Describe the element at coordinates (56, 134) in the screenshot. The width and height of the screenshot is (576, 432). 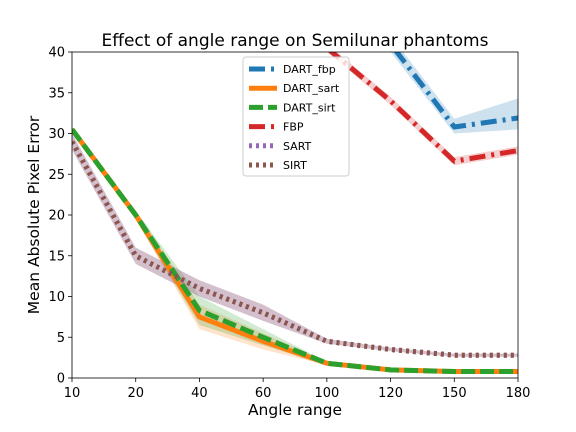
I see `y-tick-label: 30` at that location.